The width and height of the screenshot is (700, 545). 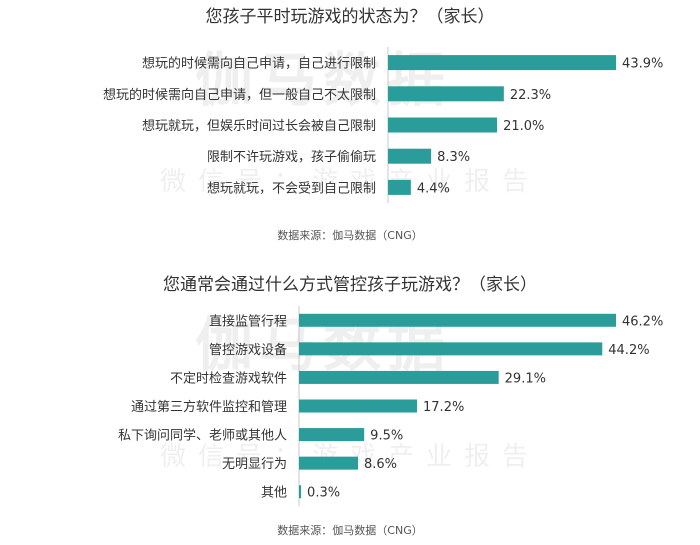 What do you see at coordinates (523, 126) in the screenshot?
I see `c1-value-label-2: 21.0%` at bounding box center [523, 126].